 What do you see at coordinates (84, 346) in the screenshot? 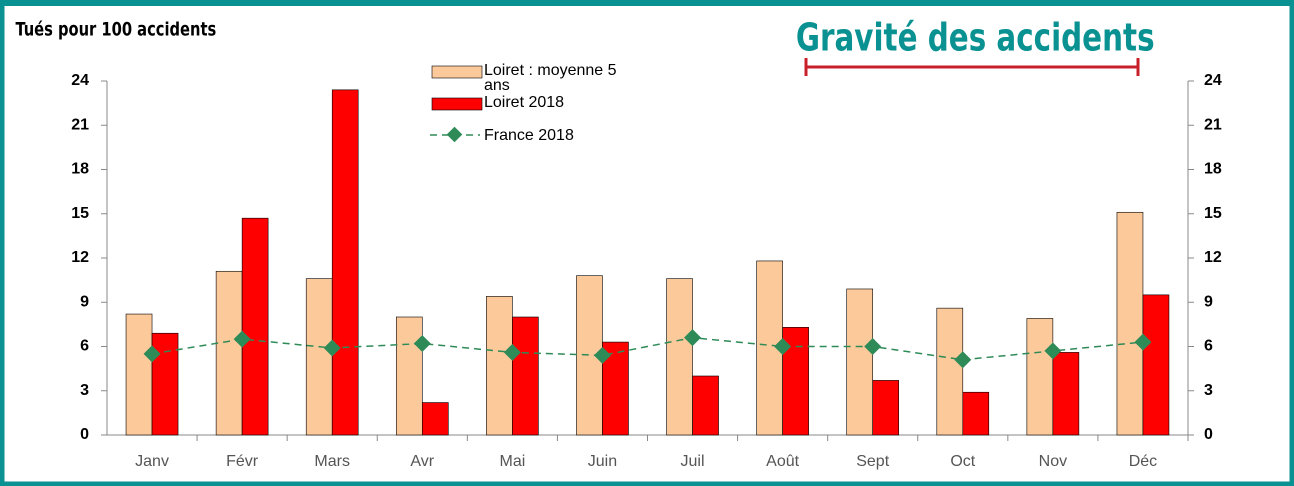
I see `y-tick-label: 6` at bounding box center [84, 346].